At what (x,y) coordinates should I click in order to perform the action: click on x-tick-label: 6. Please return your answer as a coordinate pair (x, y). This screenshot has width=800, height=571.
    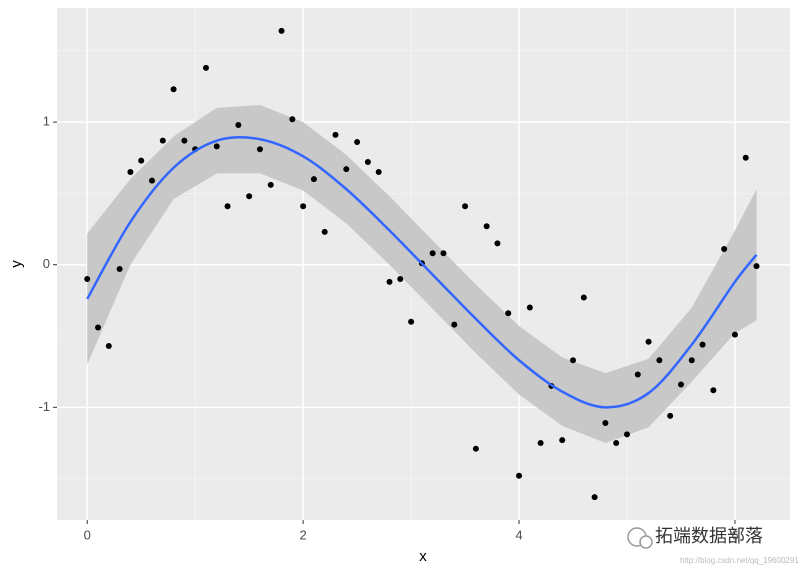
    Looking at the image, I should click on (734, 534).